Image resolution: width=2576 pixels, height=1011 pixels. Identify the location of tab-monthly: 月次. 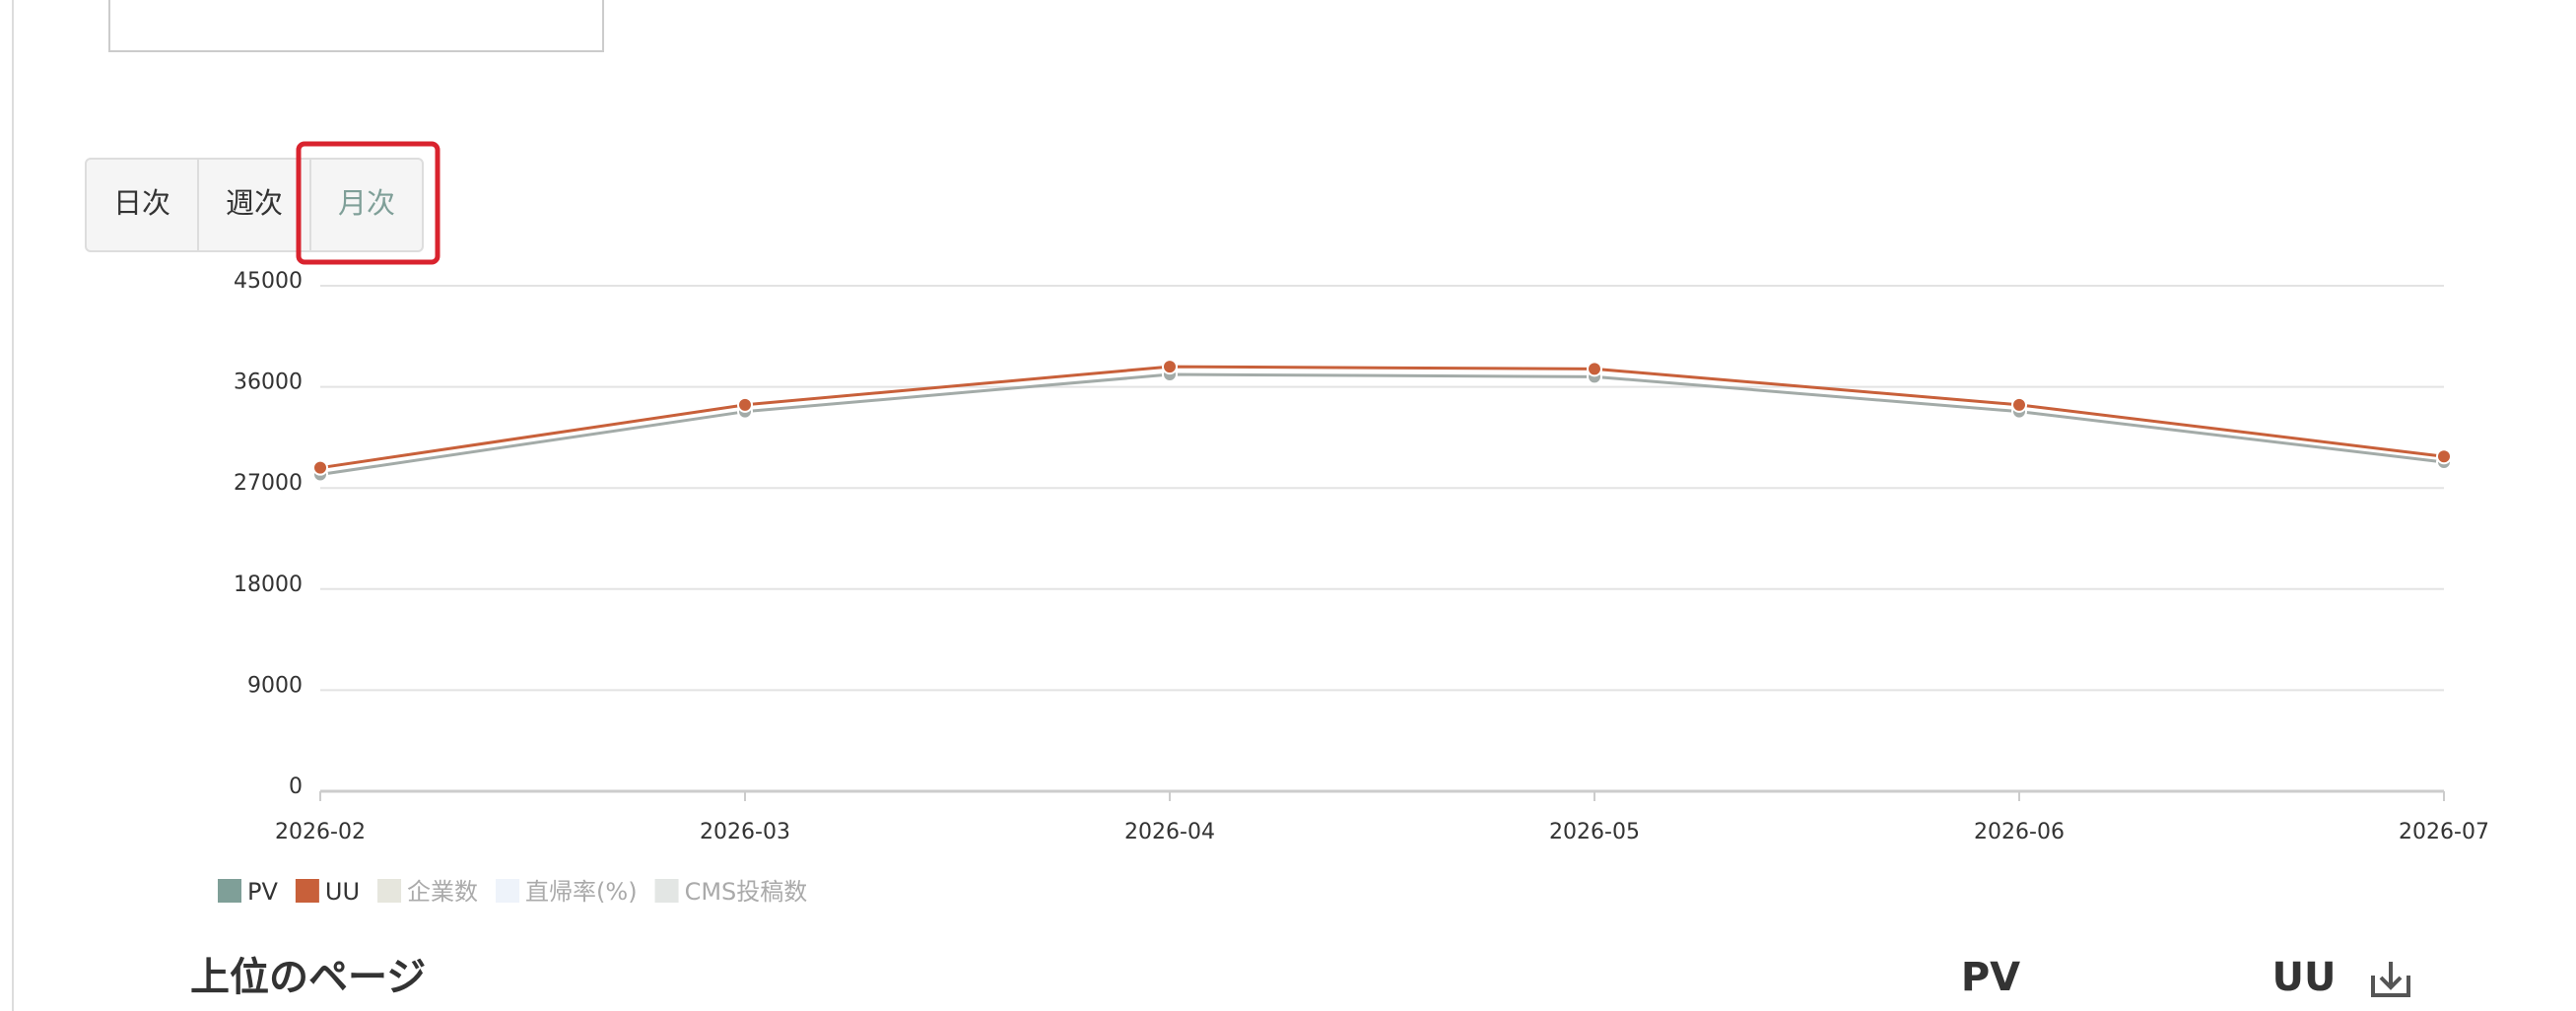
(366, 203).